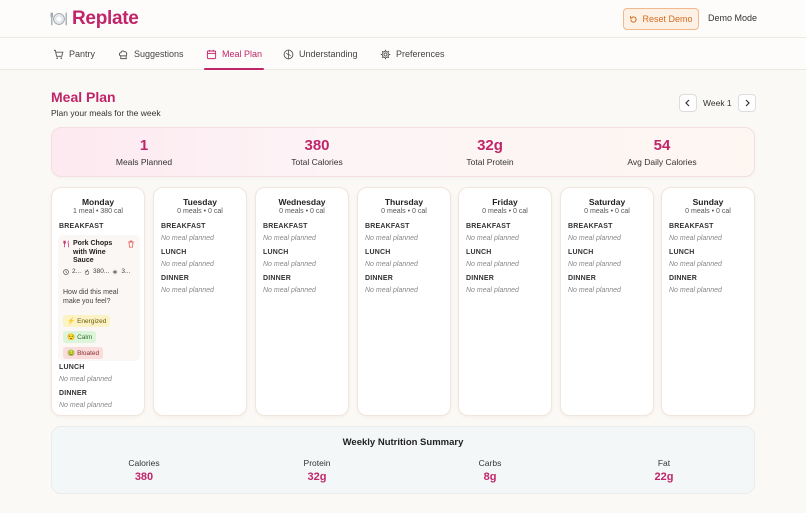 This screenshot has width=806, height=513. I want to click on trash-icon, so click(131, 244).